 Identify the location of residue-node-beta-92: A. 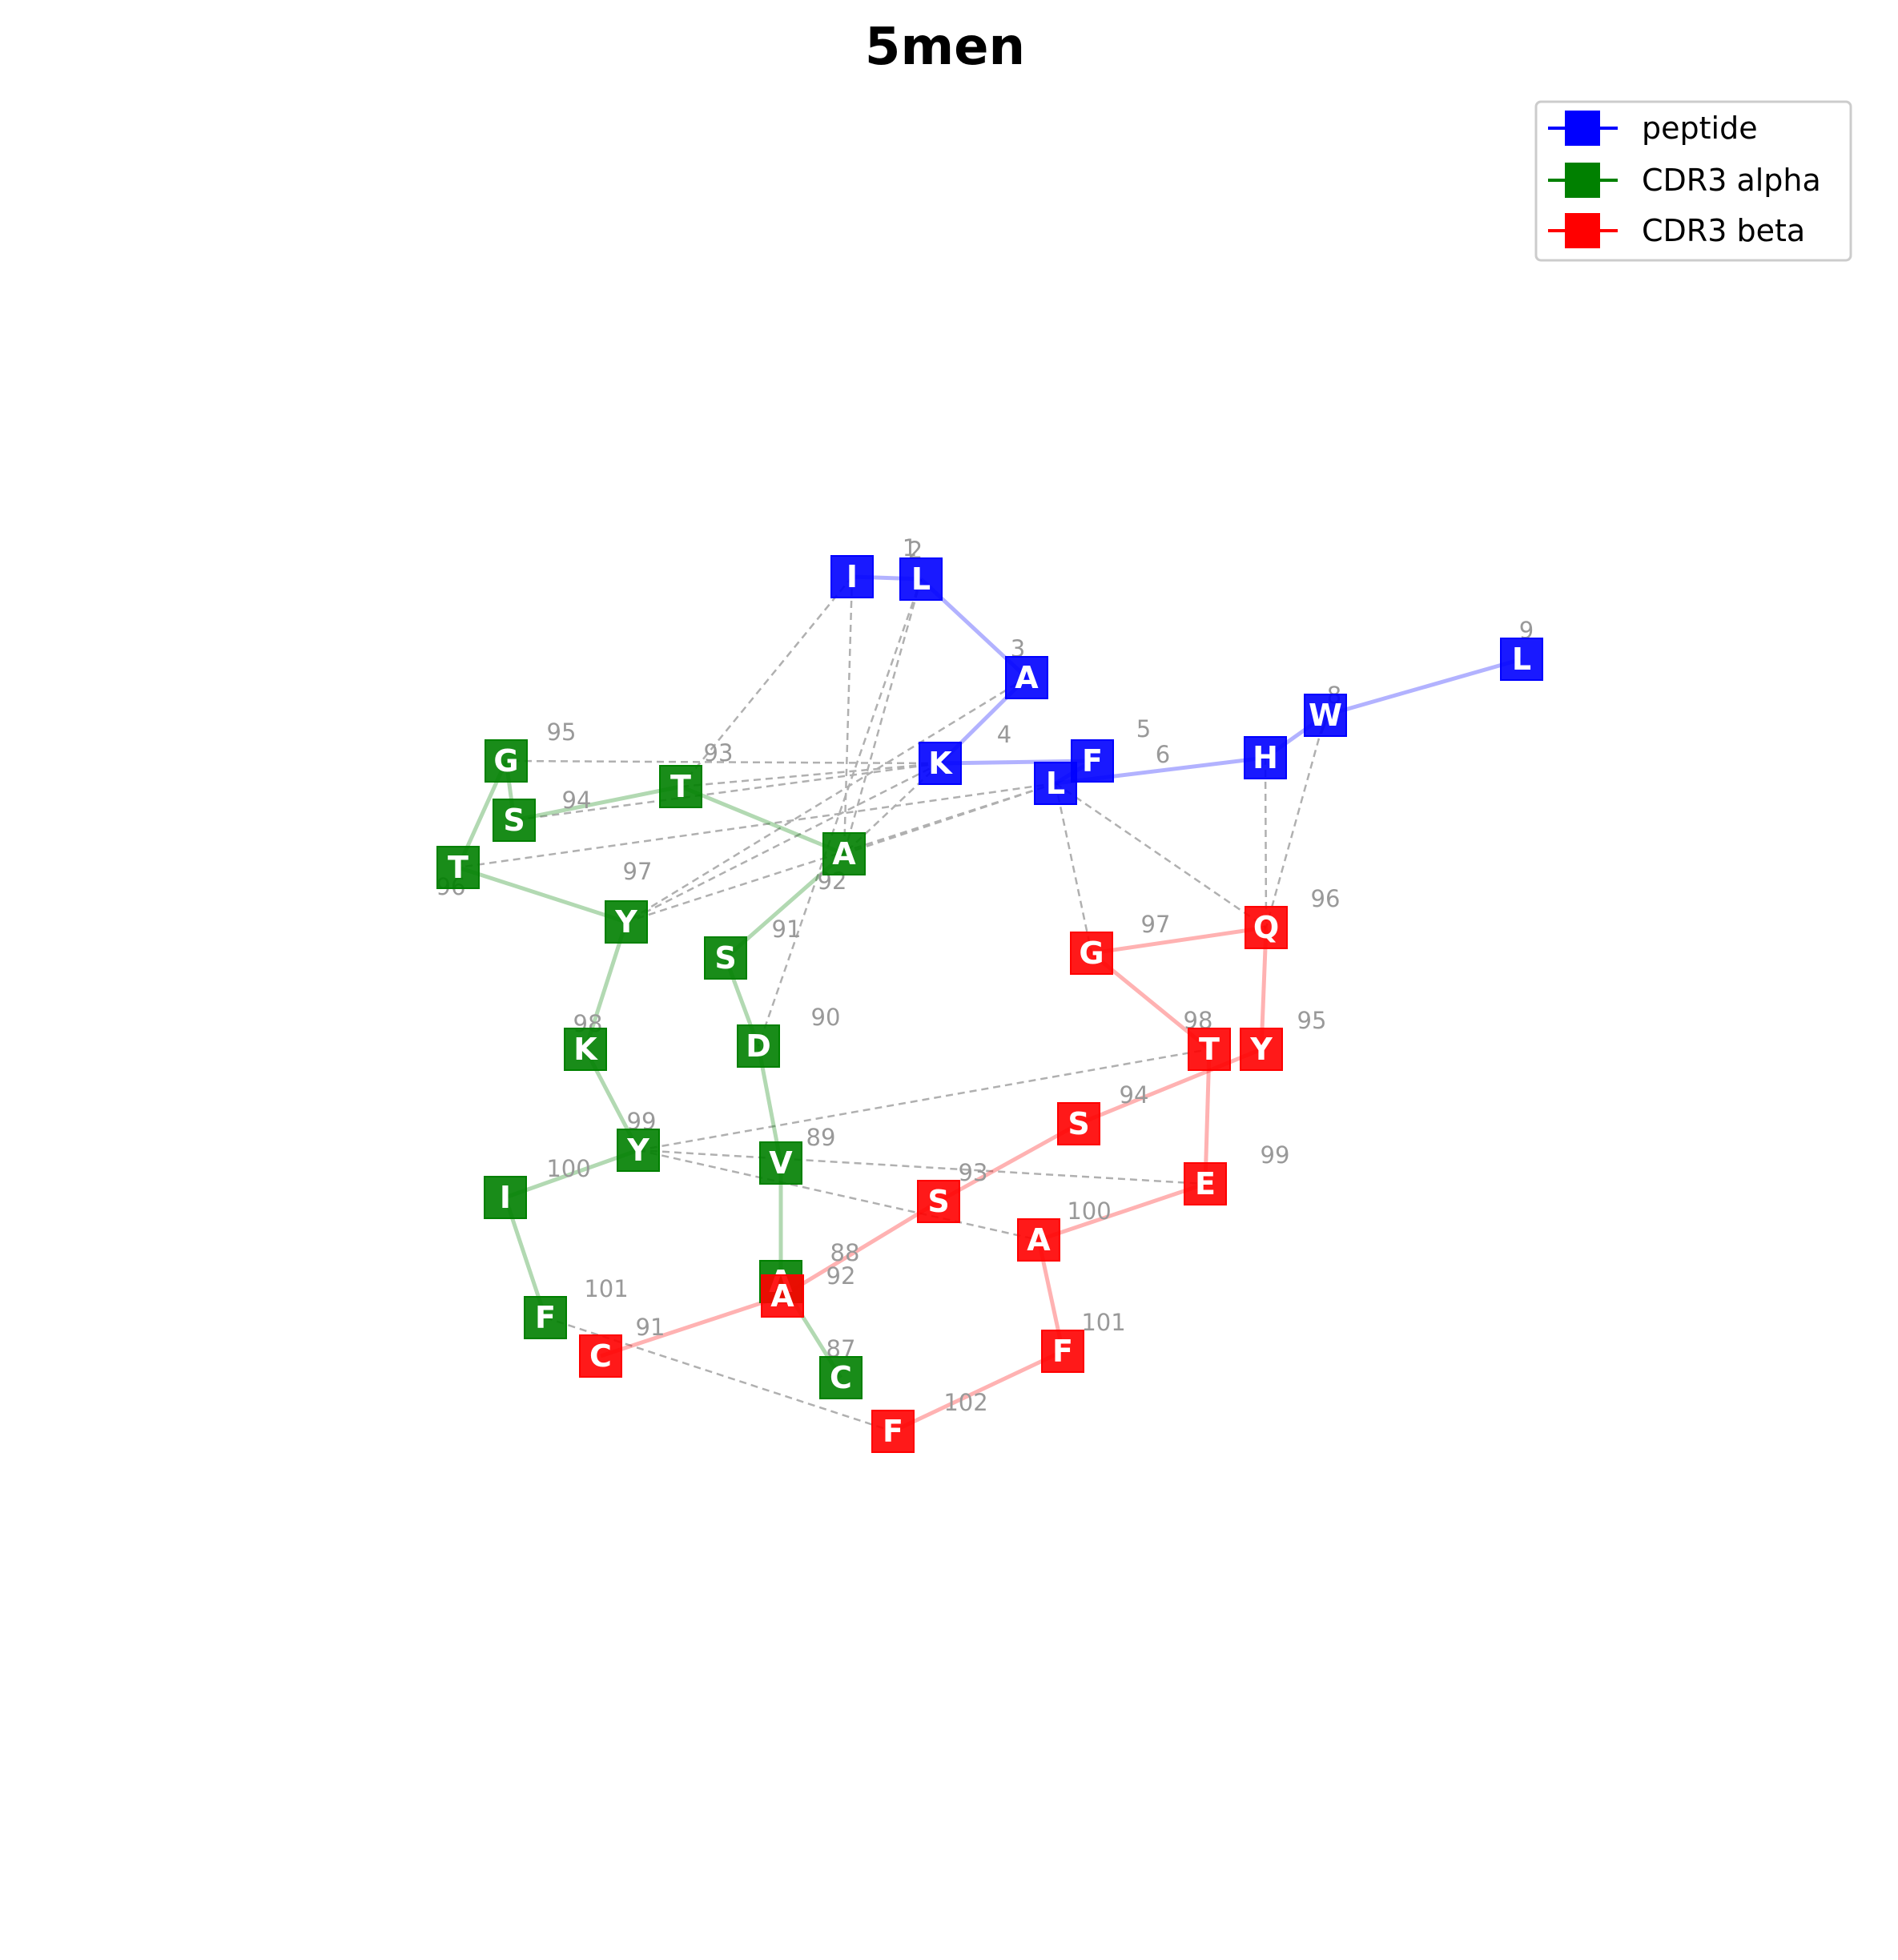
(783, 1296).